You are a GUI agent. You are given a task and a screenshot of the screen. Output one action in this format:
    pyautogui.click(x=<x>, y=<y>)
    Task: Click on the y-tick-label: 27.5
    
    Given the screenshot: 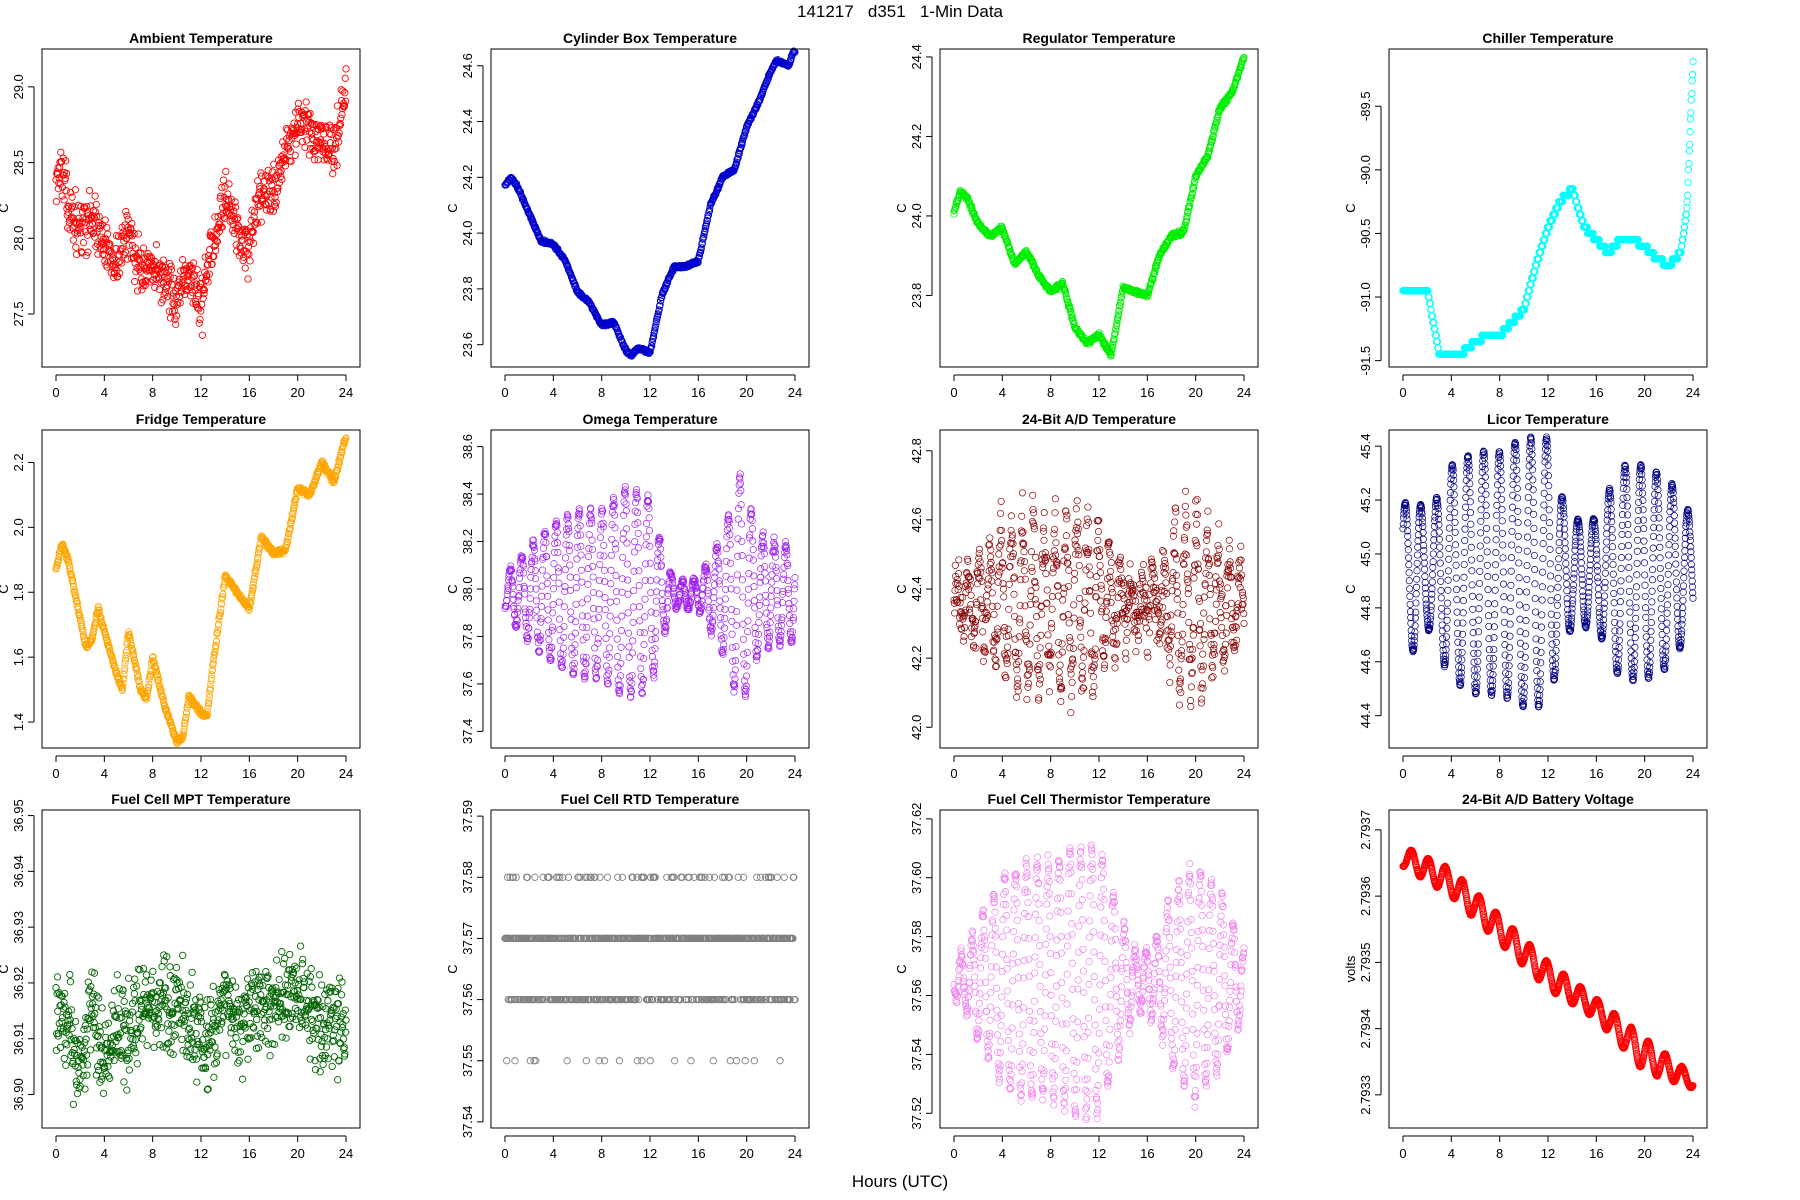 What is the action you would take?
    pyautogui.click(x=18, y=313)
    